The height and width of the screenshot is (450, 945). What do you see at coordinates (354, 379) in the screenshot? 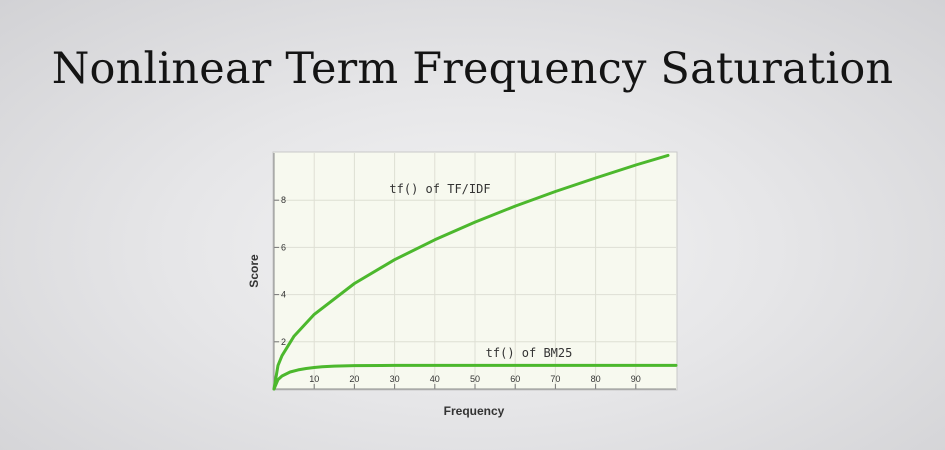
I see `x-tick-label: 20` at bounding box center [354, 379].